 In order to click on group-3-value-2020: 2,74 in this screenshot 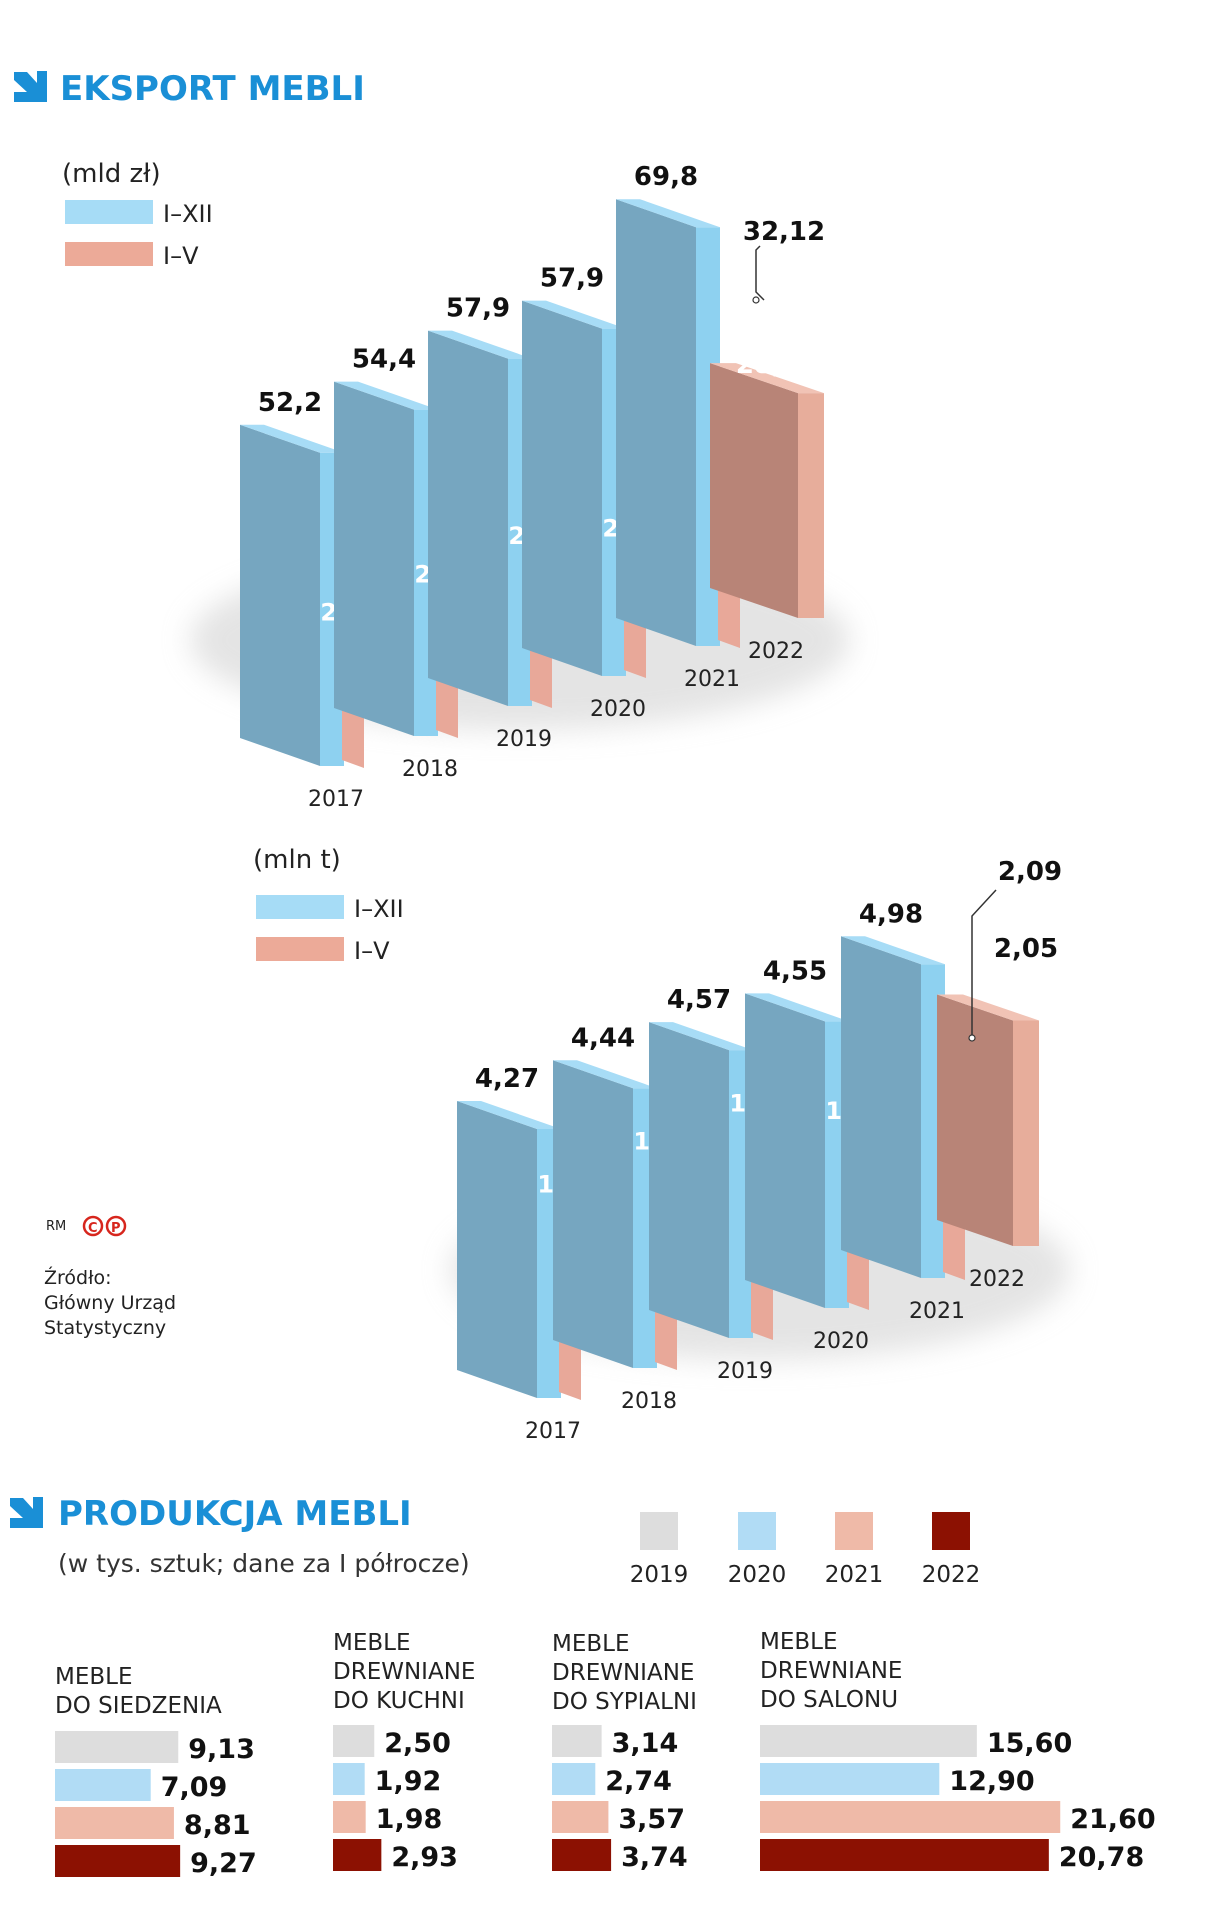, I will do `click(638, 1781)`.